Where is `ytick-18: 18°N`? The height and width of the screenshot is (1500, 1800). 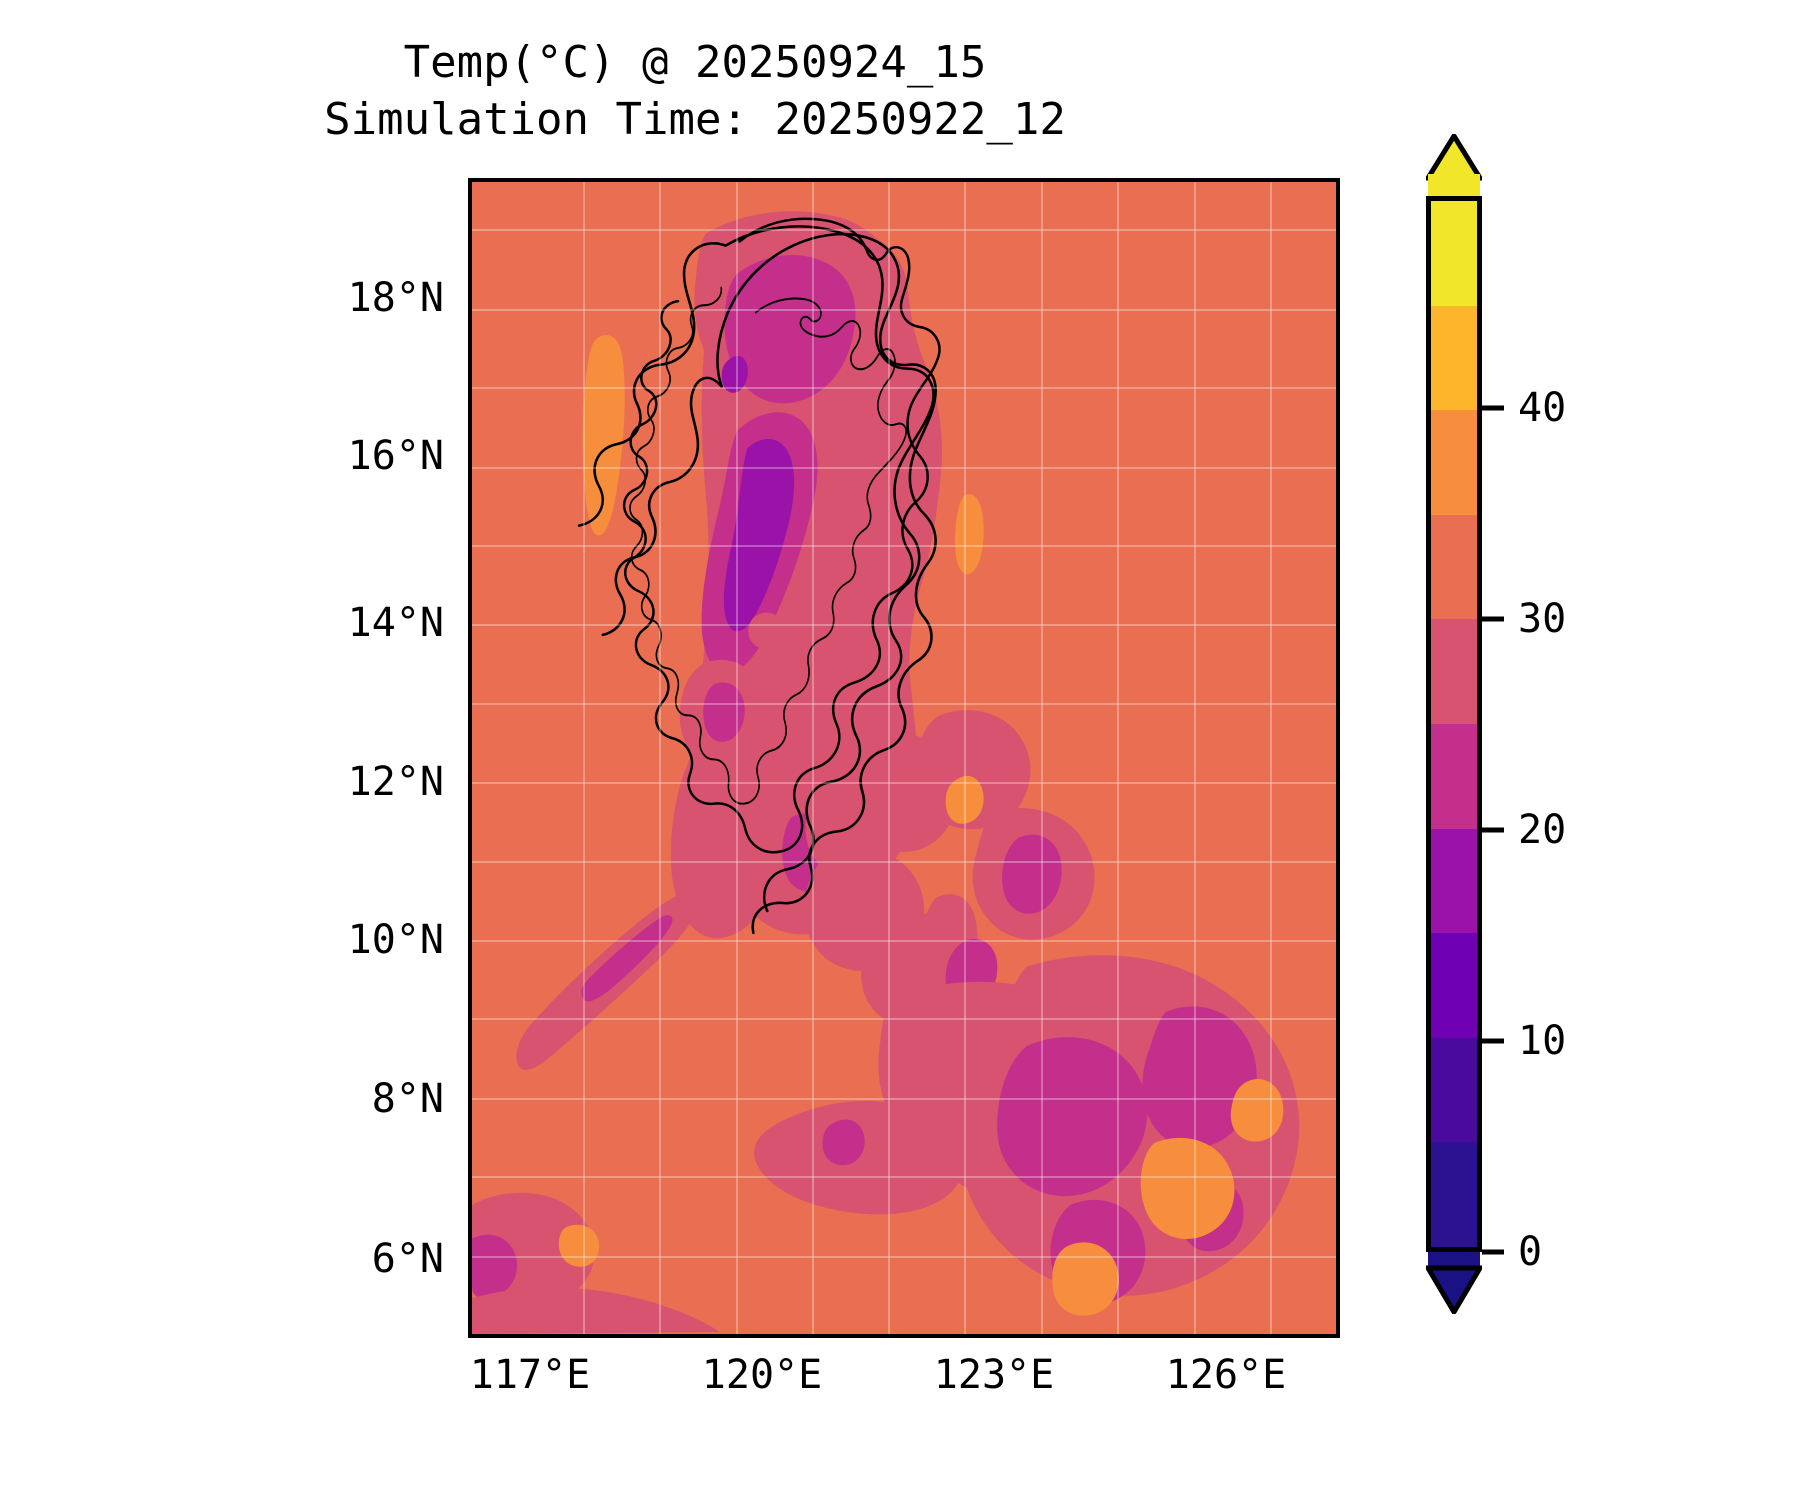 ytick-18: 18°N is located at coordinates (395, 298).